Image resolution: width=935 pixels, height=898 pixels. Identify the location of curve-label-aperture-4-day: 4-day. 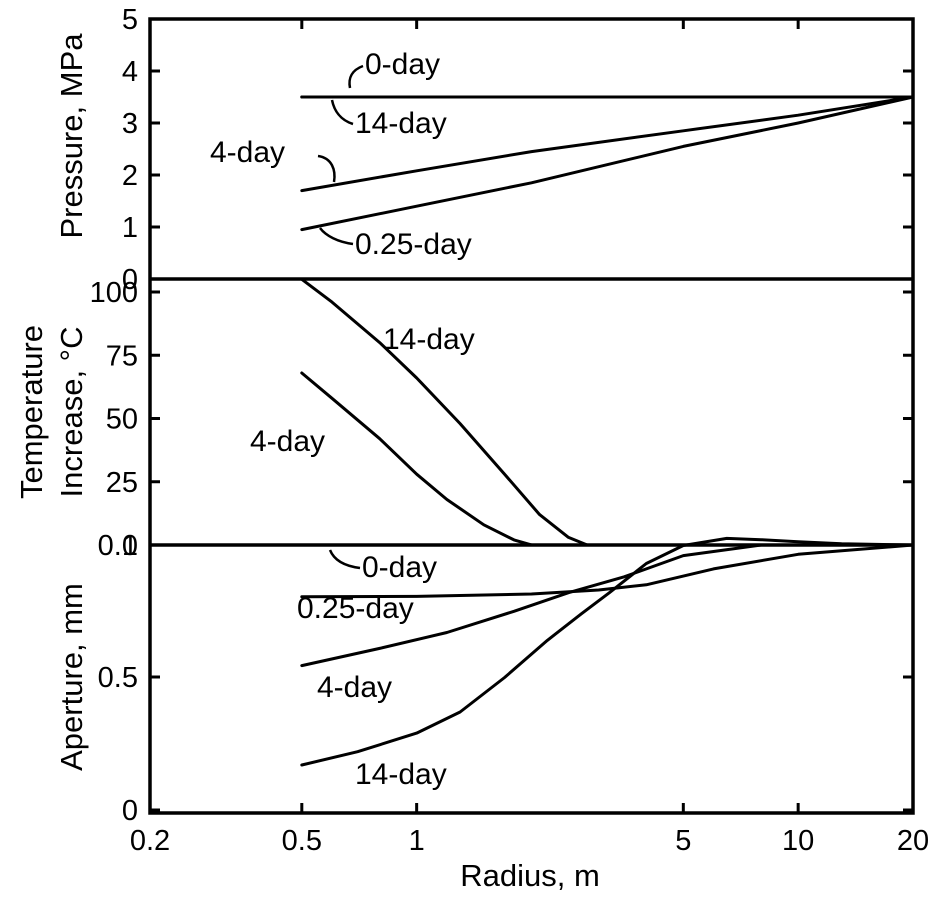
(354, 687).